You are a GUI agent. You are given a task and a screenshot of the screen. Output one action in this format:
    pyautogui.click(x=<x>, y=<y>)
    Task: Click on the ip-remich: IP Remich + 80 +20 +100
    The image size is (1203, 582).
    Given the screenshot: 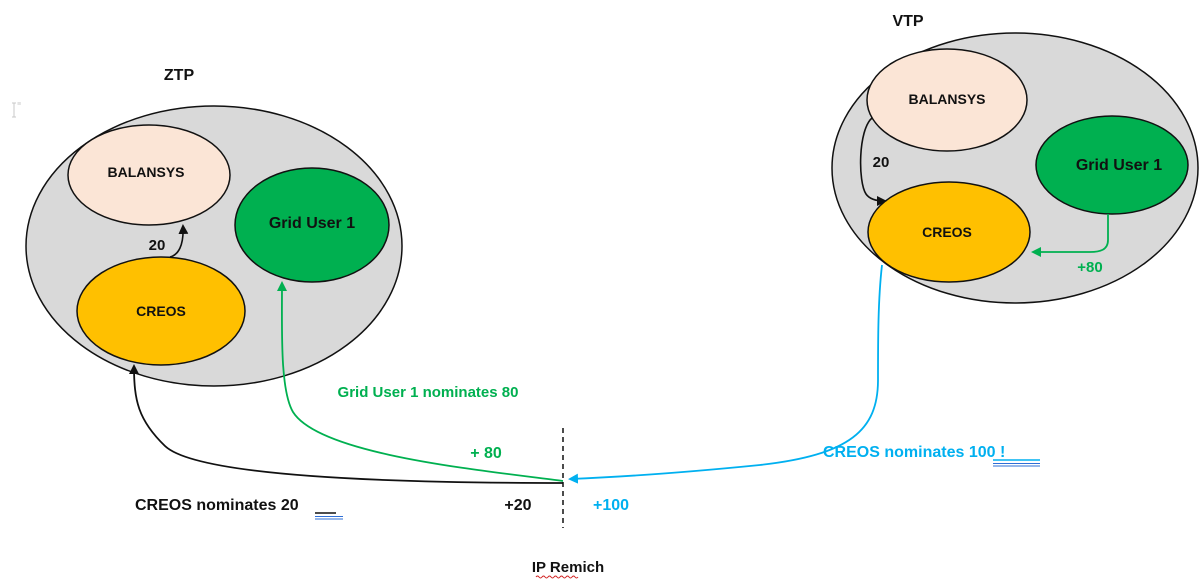 What is the action you would take?
    pyautogui.click(x=549, y=503)
    